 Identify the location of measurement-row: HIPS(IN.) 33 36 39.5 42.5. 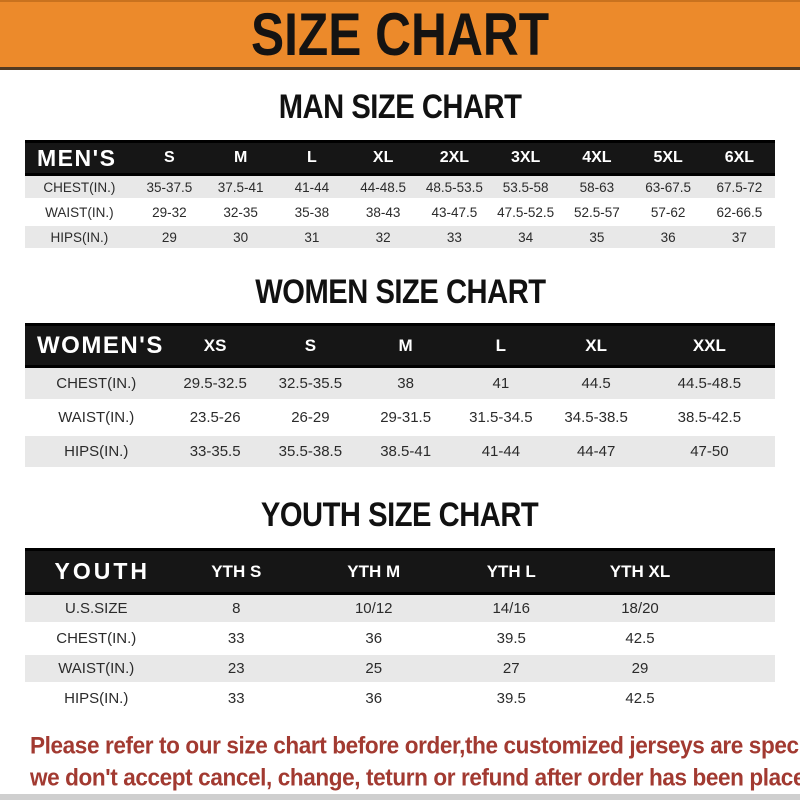
(400, 699).